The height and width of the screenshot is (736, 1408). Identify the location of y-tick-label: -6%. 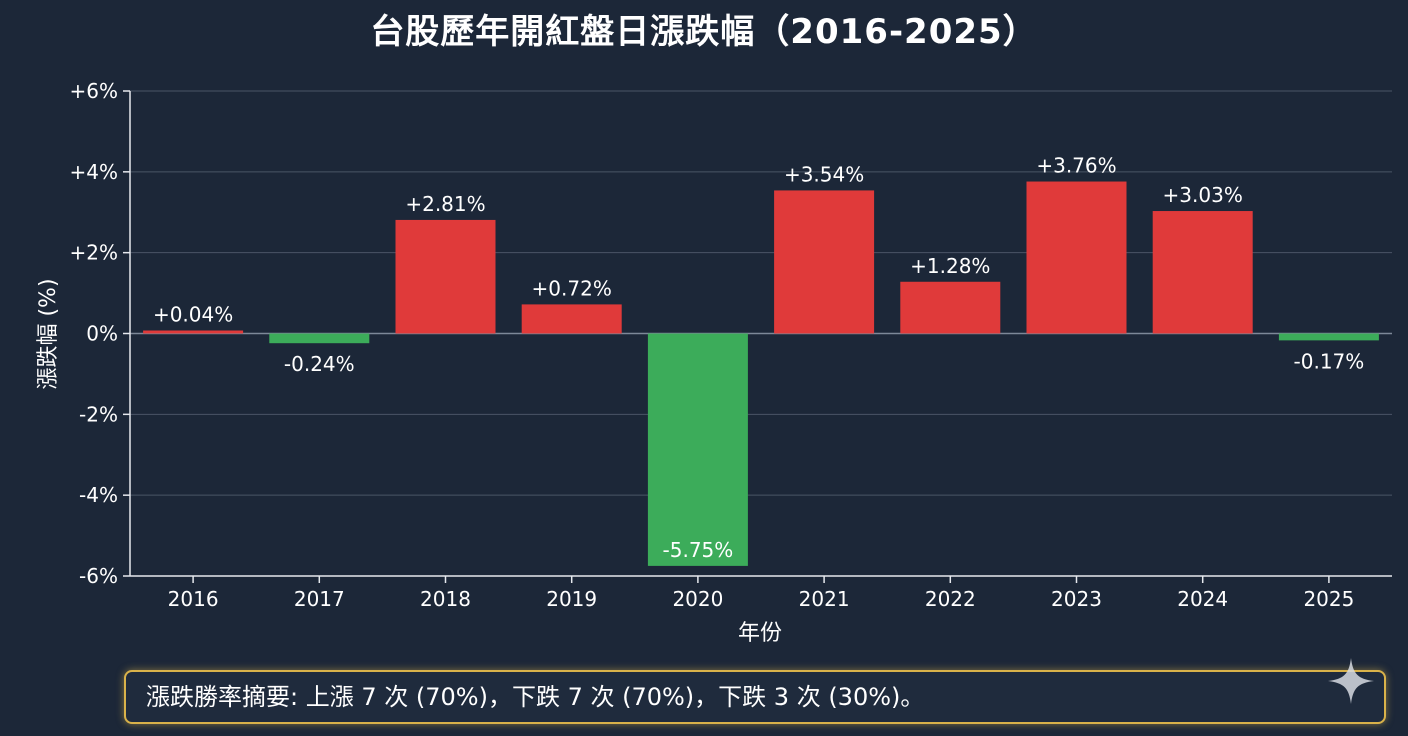
(98, 576).